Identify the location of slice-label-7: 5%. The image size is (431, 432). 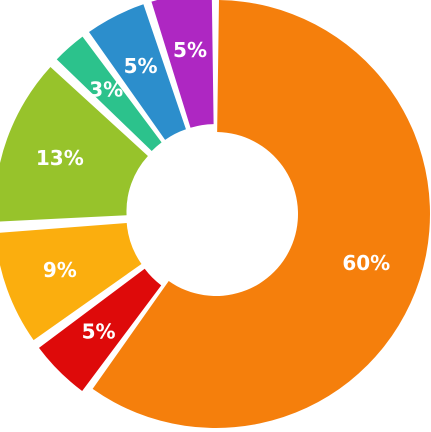
(190, 50).